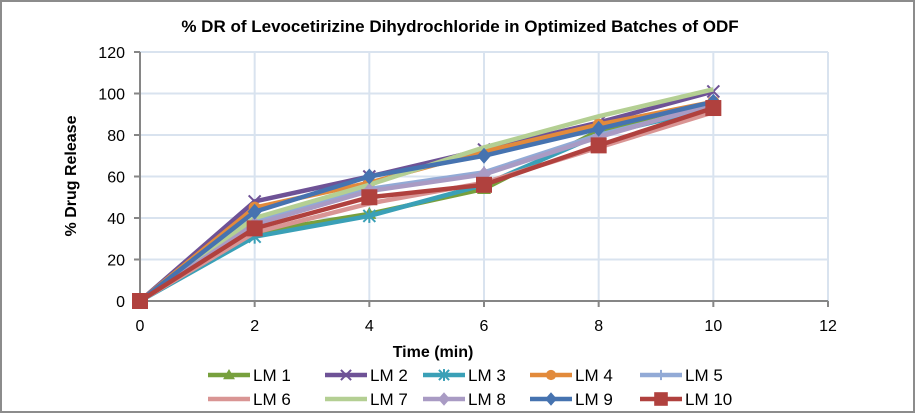 This screenshot has height=413, width=915. Describe the element at coordinates (116, 136) in the screenshot. I see `y-tick-label: 80` at that location.